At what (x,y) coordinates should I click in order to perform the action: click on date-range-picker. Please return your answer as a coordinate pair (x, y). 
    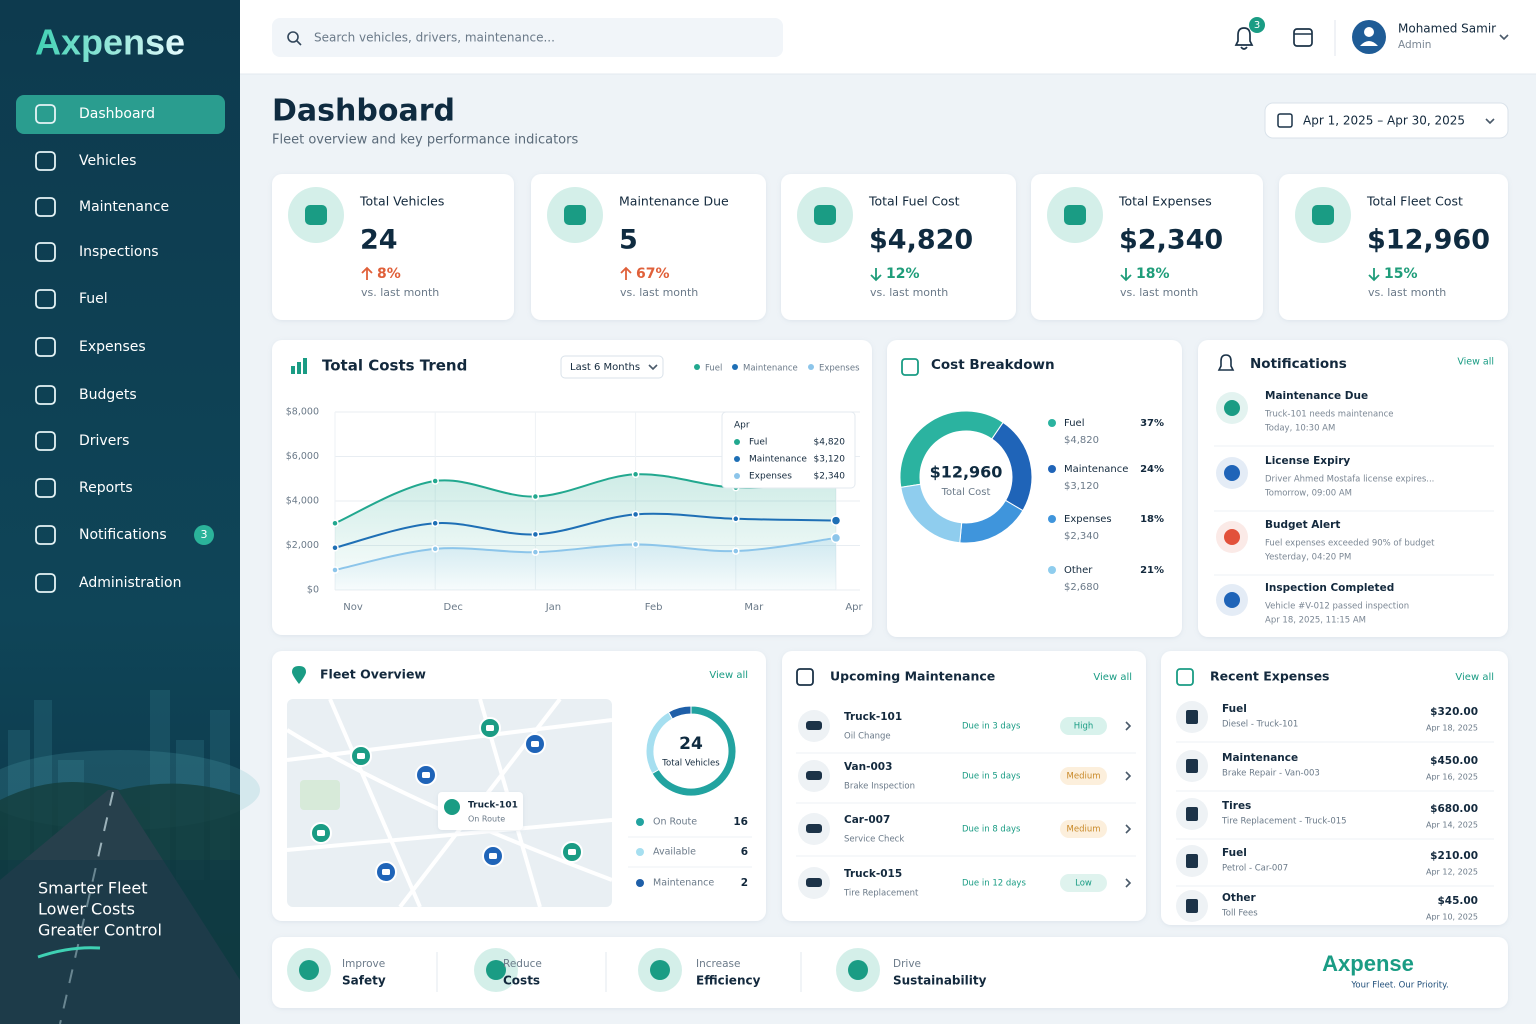
    Looking at the image, I should click on (1386, 120).